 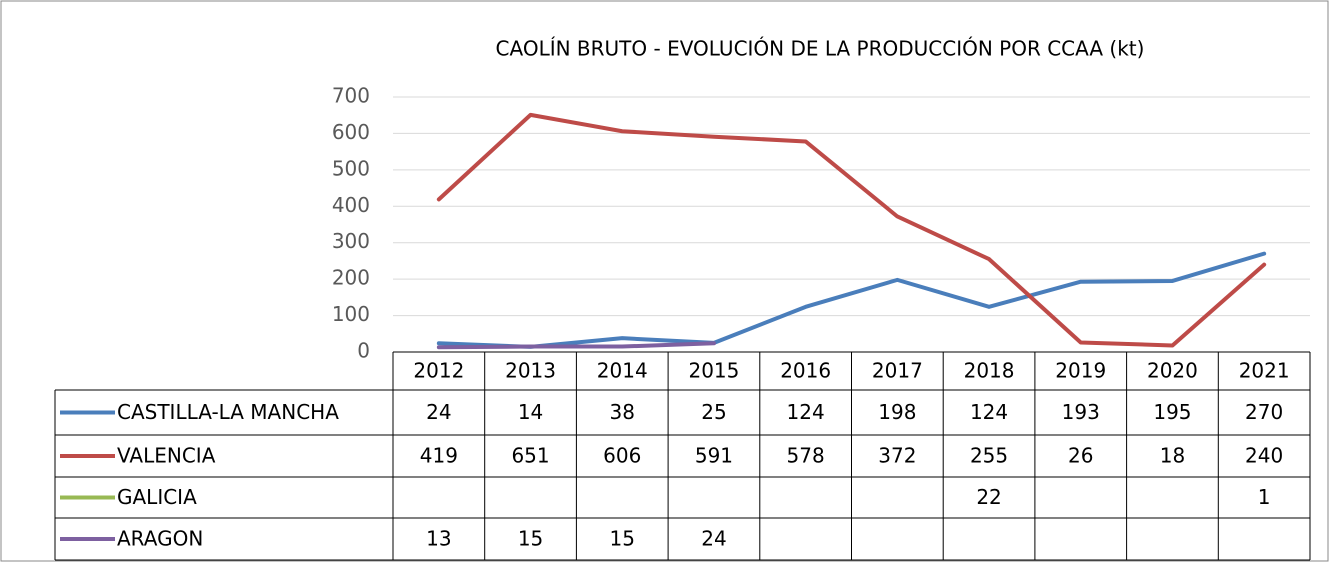 What do you see at coordinates (1172, 371) in the screenshot?
I see `x-tick-label: 2020` at bounding box center [1172, 371].